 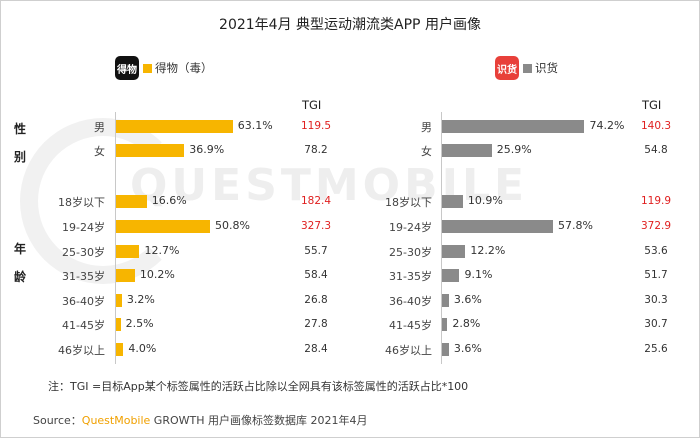 I want to click on shihuo-tgi-value: 119.9, so click(x=656, y=201).